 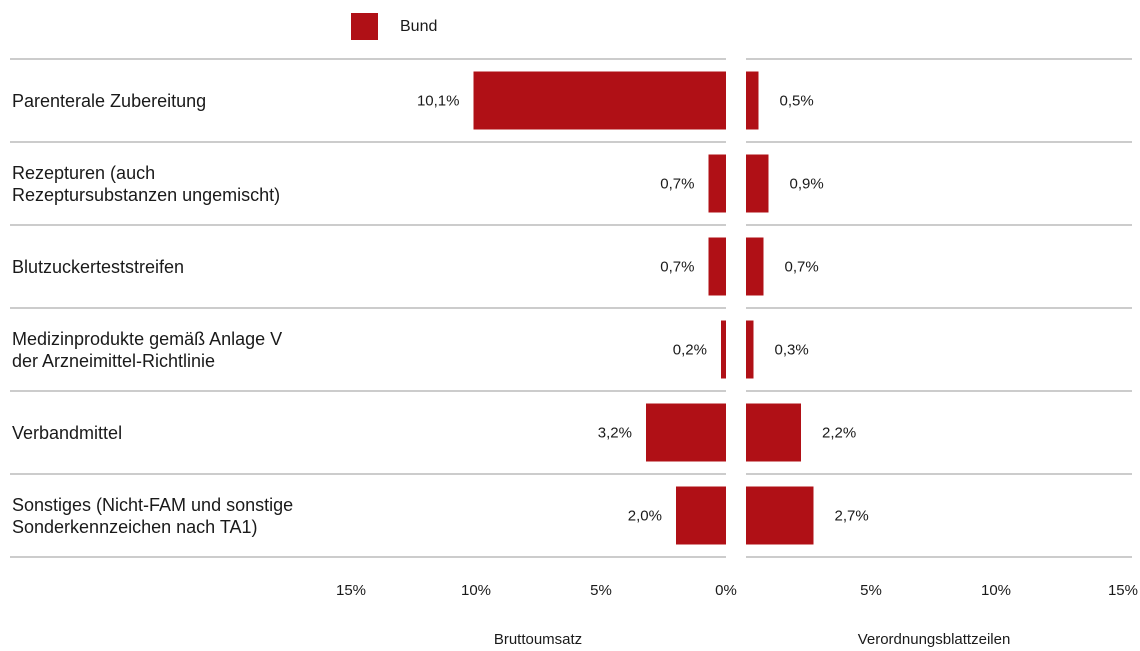 I want to click on panel-title-bruttoumsatz: Bruttoumsatz, so click(x=538, y=639).